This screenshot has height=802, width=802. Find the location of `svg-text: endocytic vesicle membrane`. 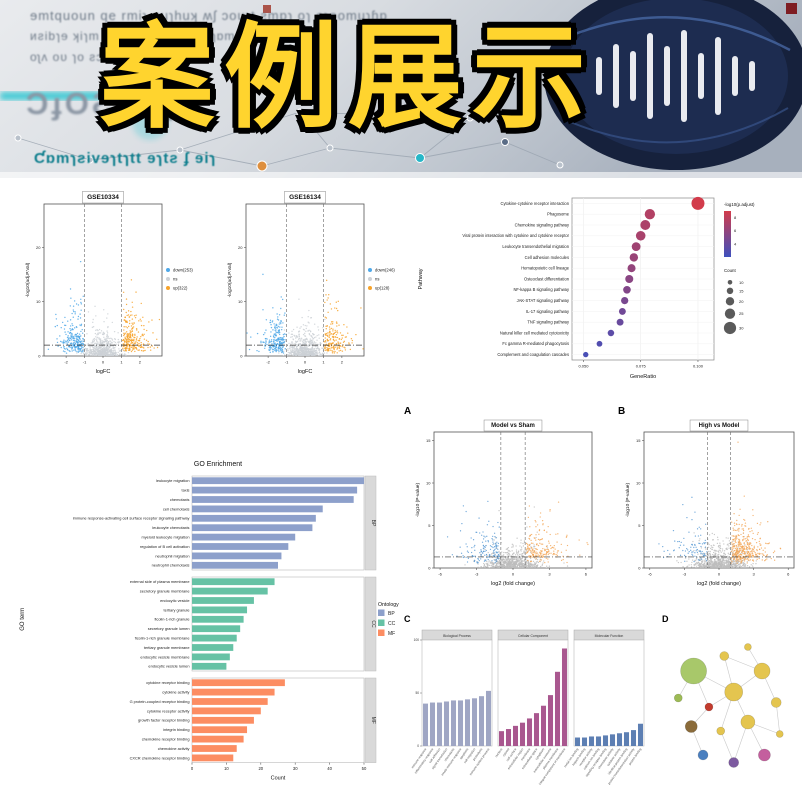

svg-text: endocytic vesicle membrane is located at coordinates (164, 656).